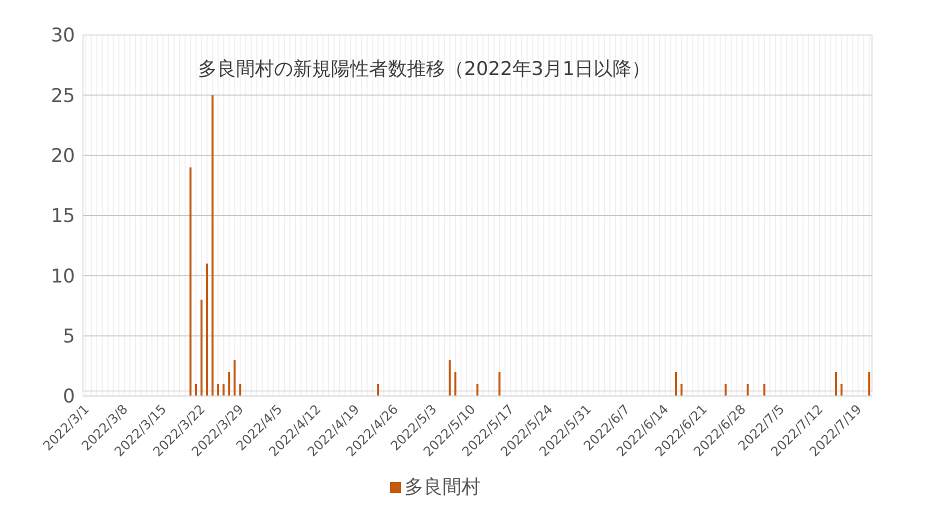 This screenshot has height=516, width=931. Describe the element at coordinates (62, 35) in the screenshot. I see `y-tick-label: 30` at that location.